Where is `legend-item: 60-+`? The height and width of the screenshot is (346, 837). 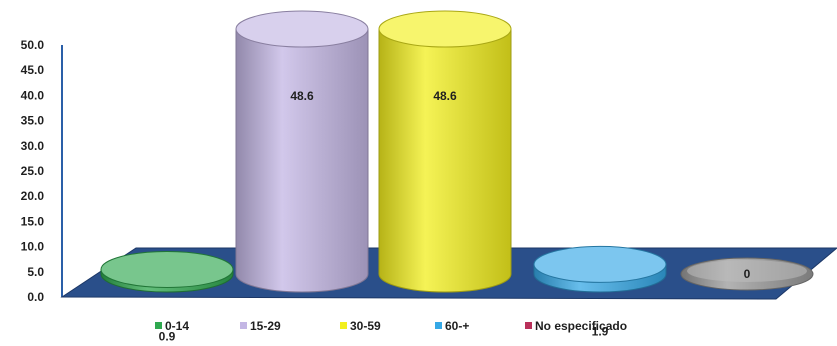 legend-item: 60-+ is located at coordinates (452, 326).